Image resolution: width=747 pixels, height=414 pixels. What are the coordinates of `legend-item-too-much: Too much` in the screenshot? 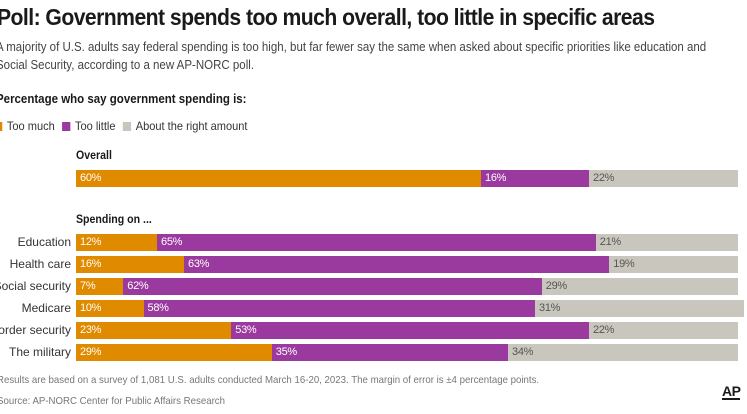 It's located at (27, 126).